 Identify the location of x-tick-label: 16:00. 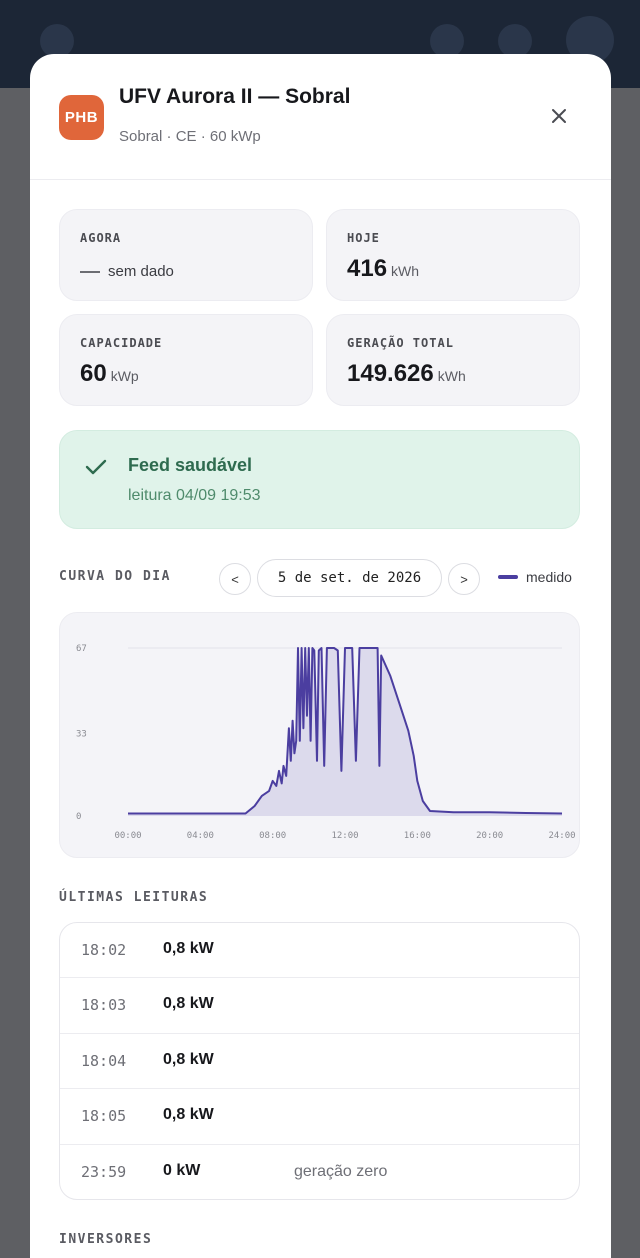
(417, 836).